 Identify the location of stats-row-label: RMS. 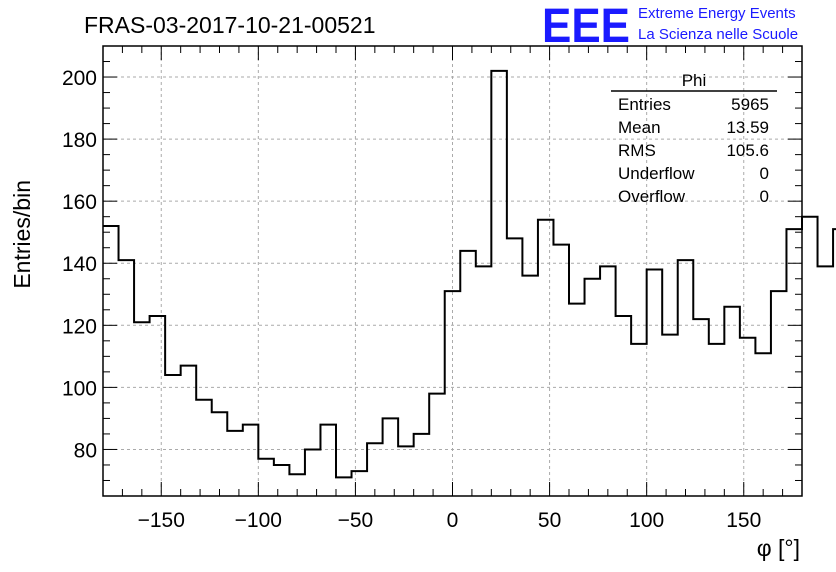
(637, 150).